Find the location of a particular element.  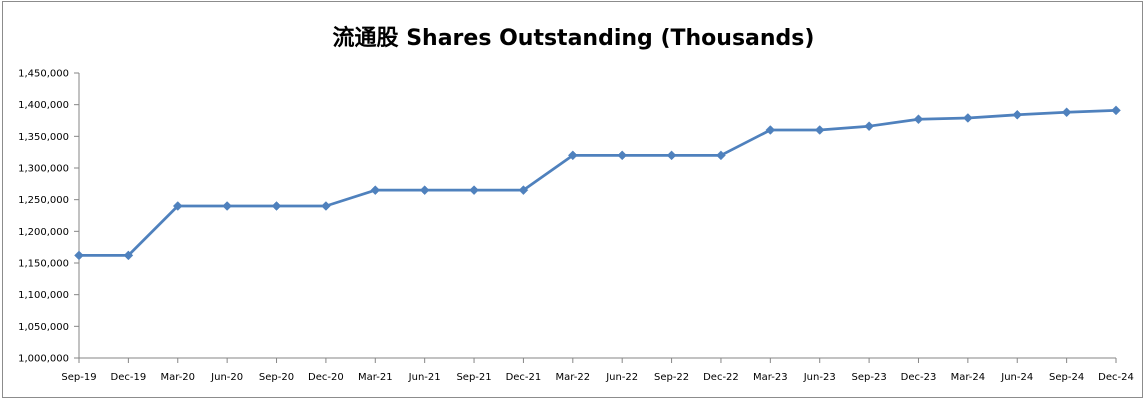

x-tick-label: Dec-24 is located at coordinates (1116, 377).